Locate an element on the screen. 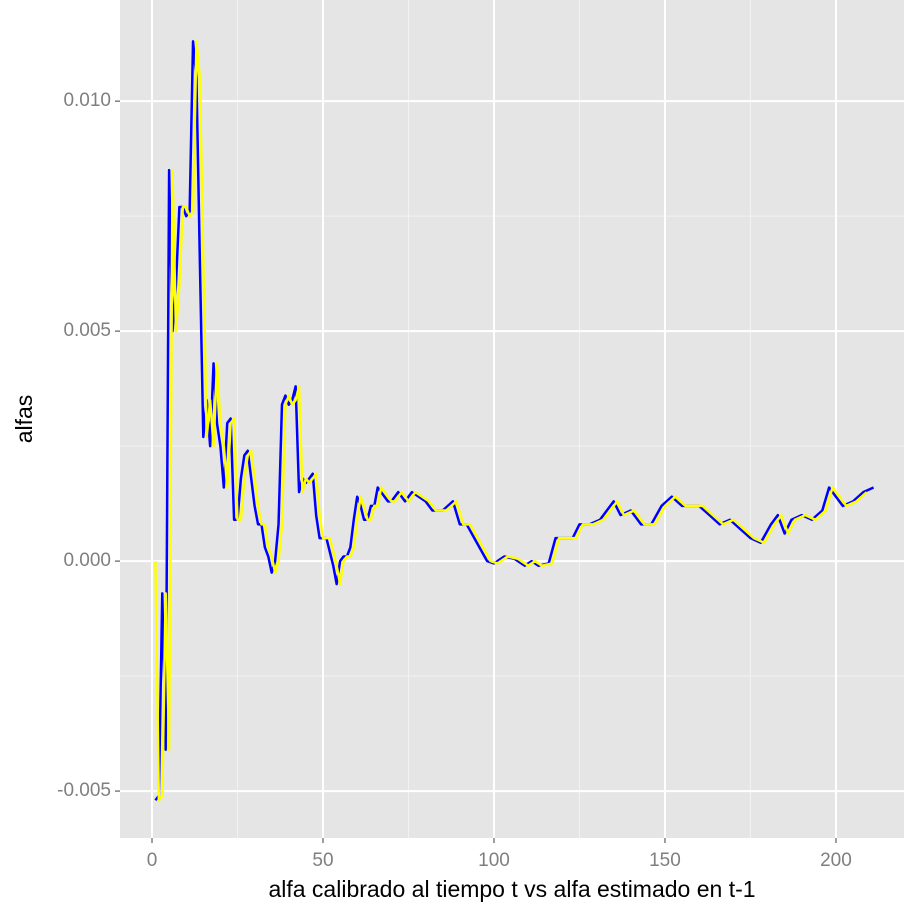 This screenshot has width=904, height=911. x-tick-label: 0 is located at coordinates (152, 860).